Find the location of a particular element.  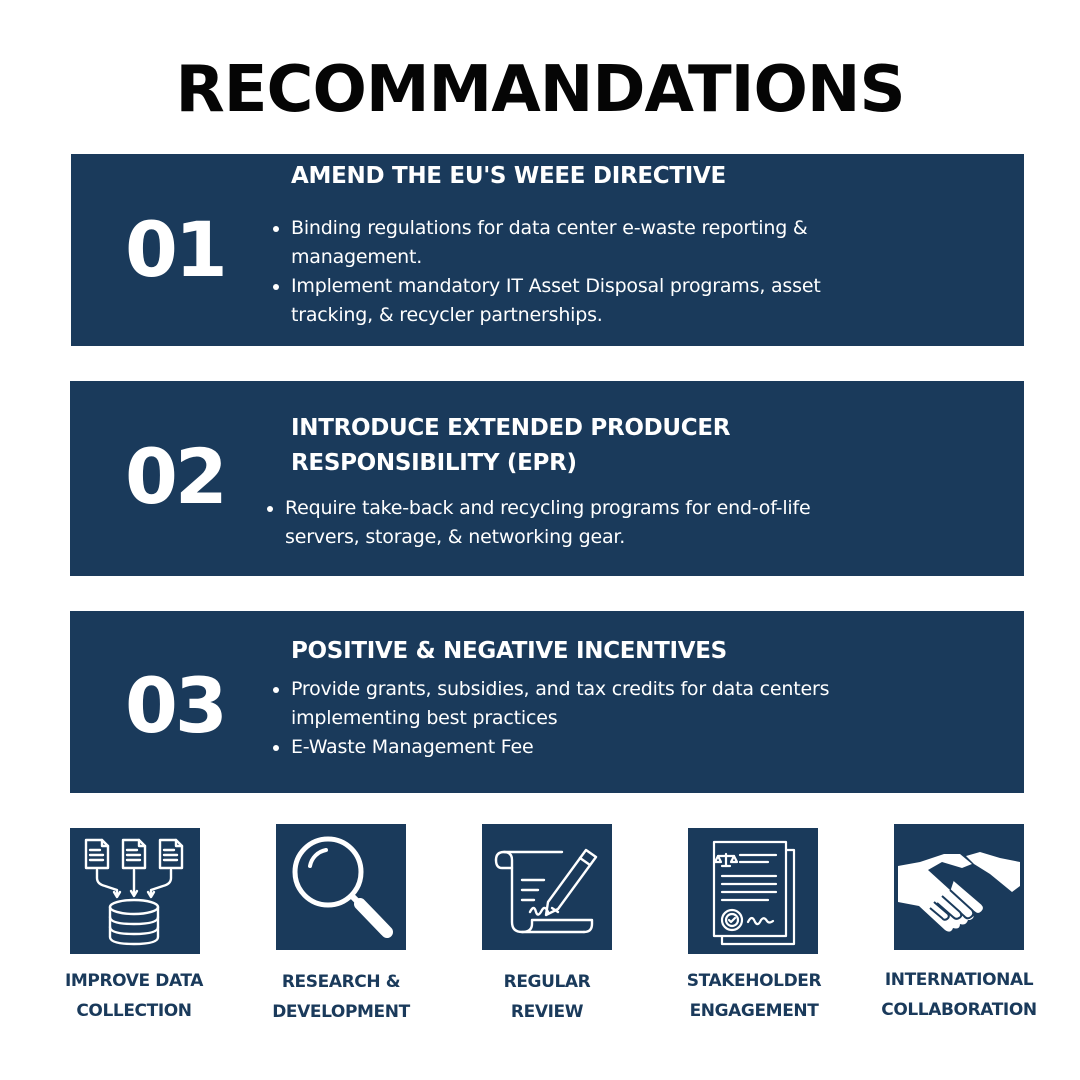

bullet-line: management. is located at coordinates (357, 257).